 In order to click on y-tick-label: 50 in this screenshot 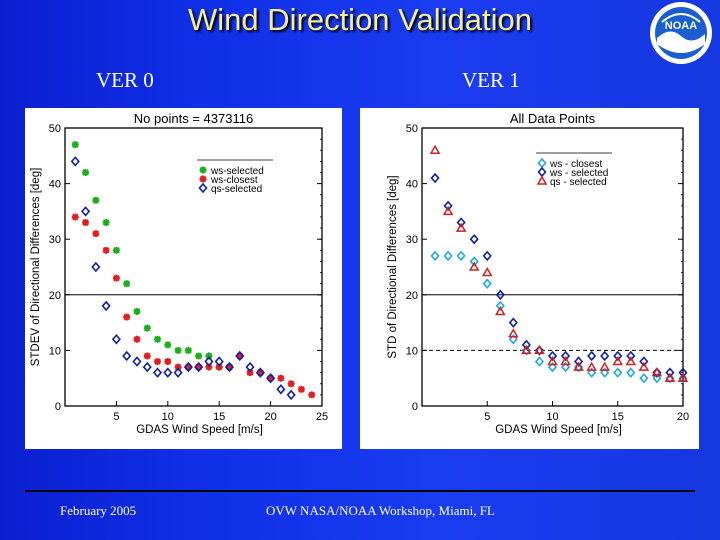, I will do `click(55, 129)`.